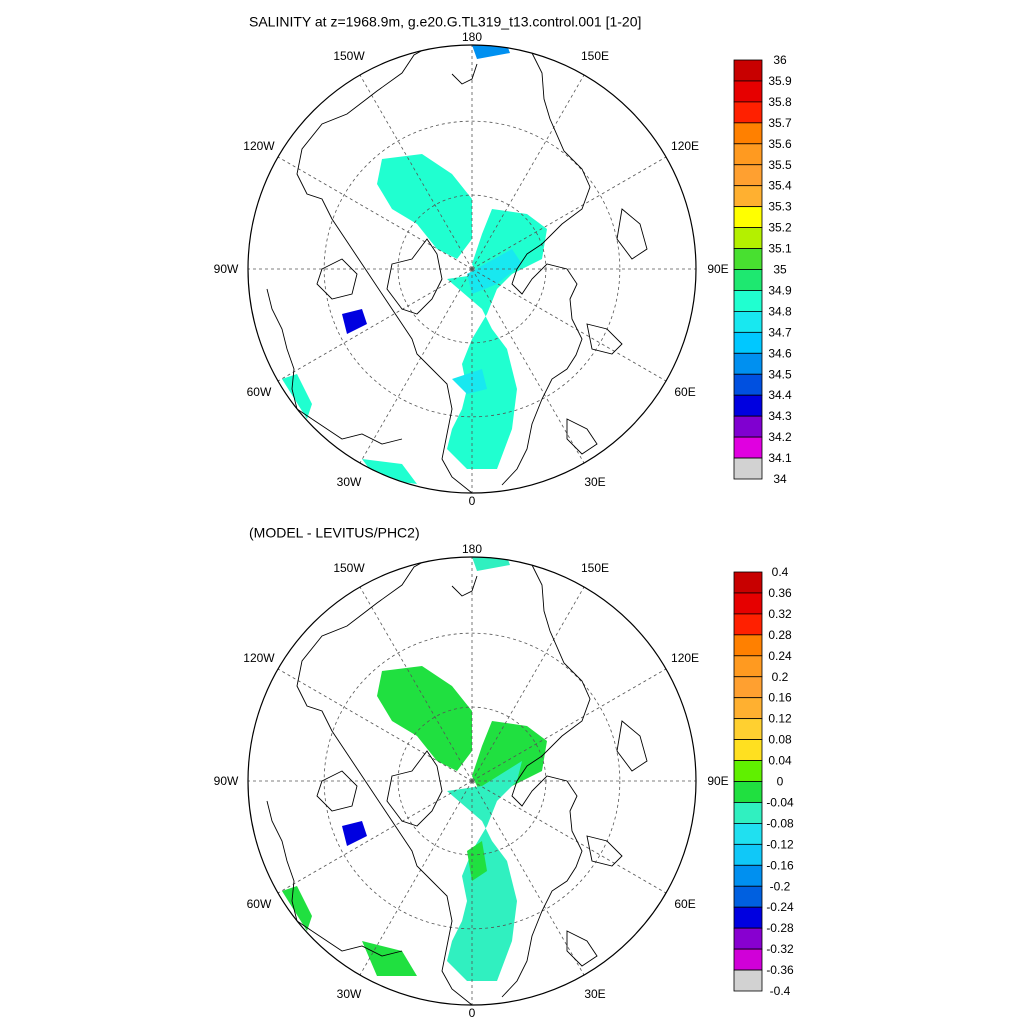 Image resolution: width=1024 pixels, height=1024 pixels. Describe the element at coordinates (509, 758) in the screenshot. I see `field-eurasian-basin` at that location.